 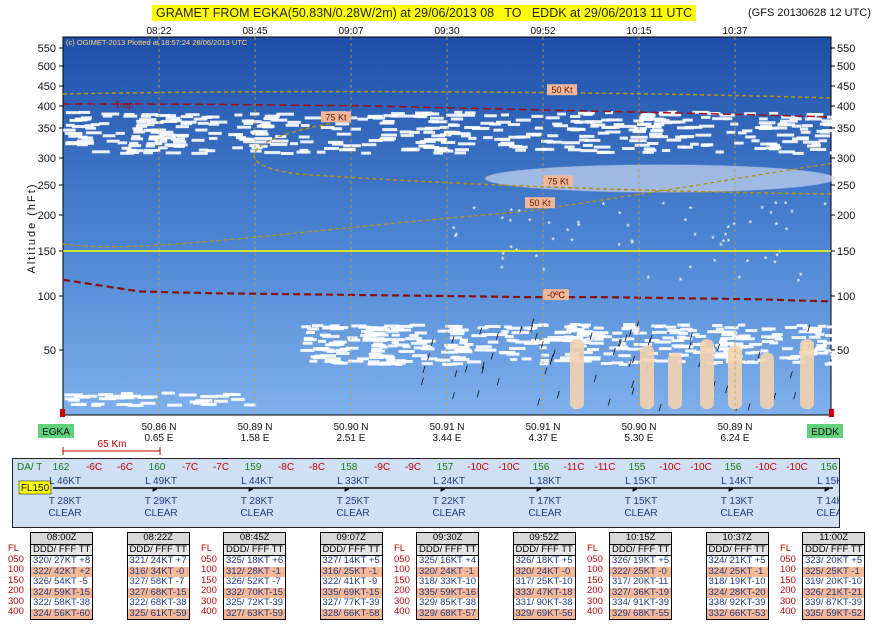 I want to click on fl-column: FL 050 100 150 200 300 400, so click(x=595, y=580).